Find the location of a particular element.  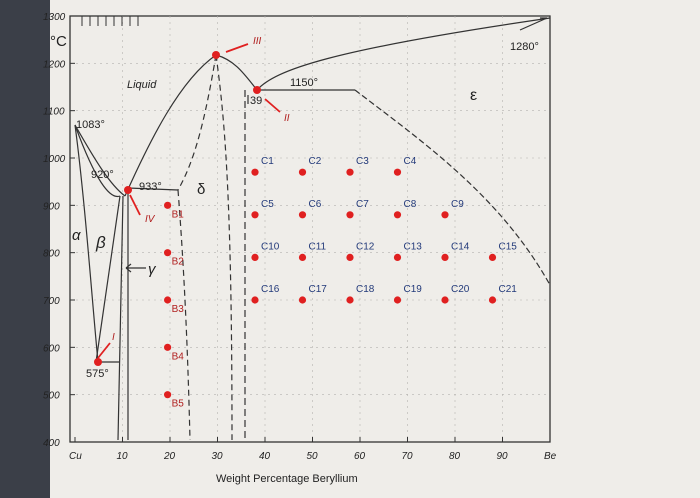

phase-delta: δ is located at coordinates (201, 189).